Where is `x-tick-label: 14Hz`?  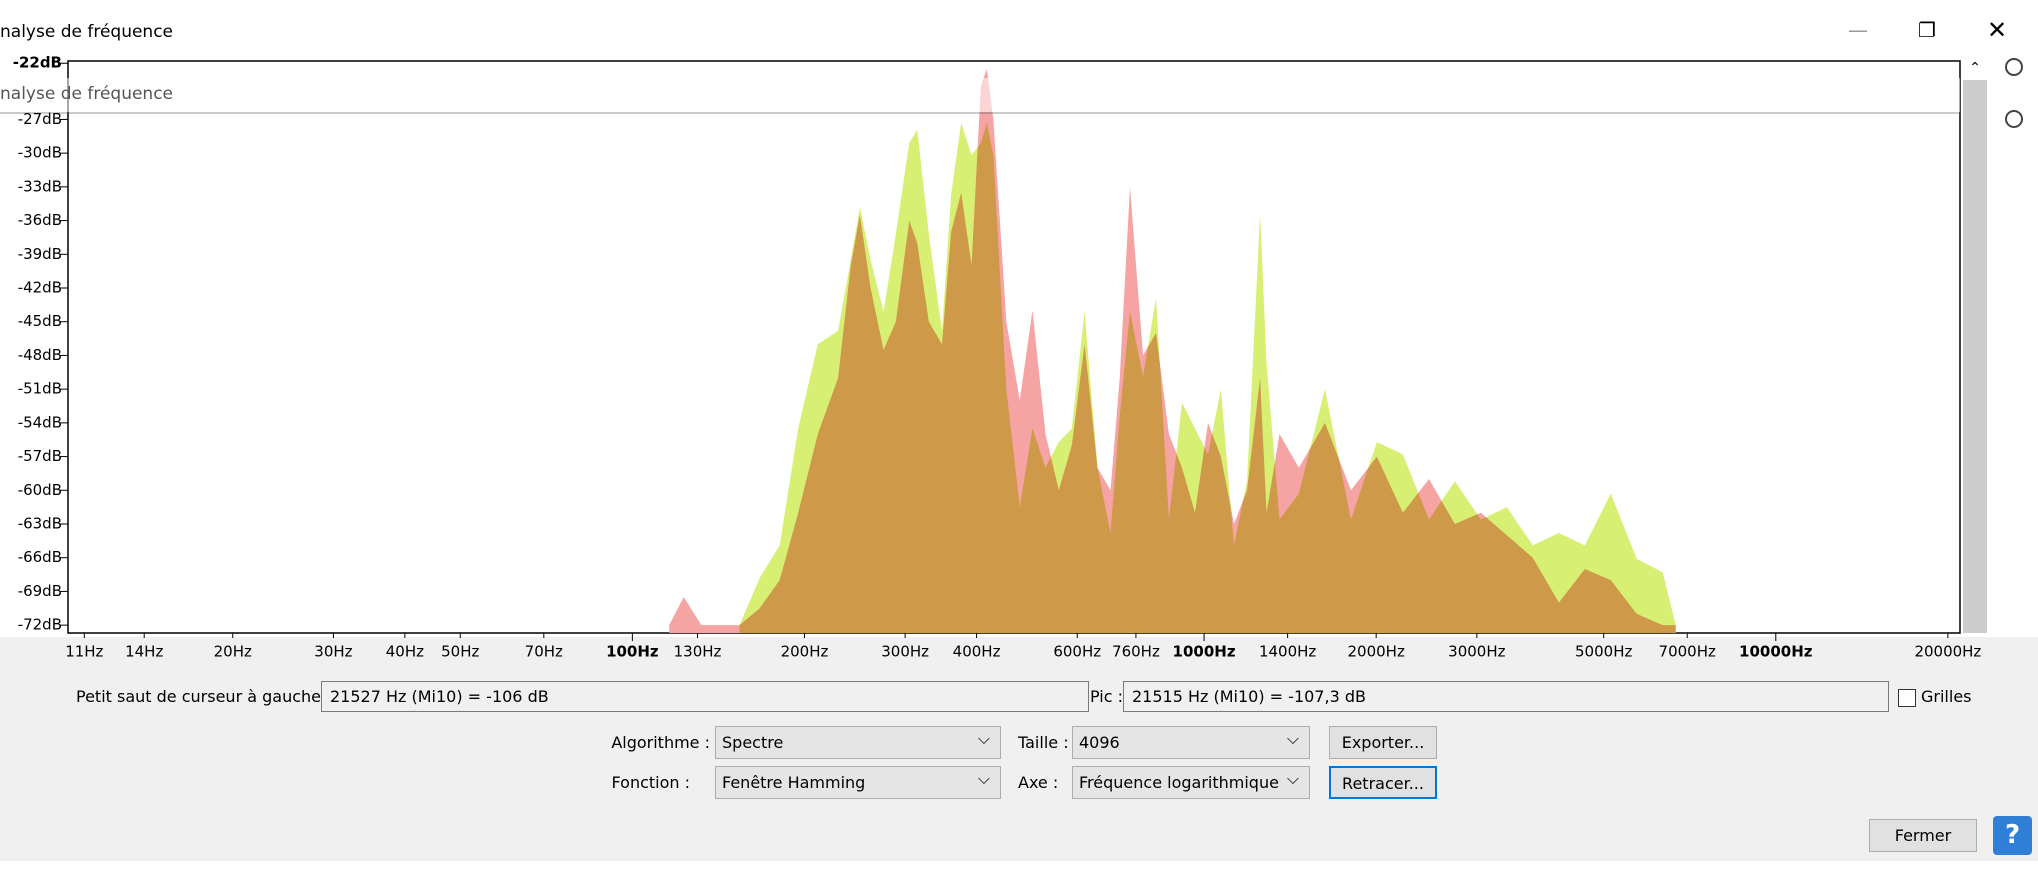 x-tick-label: 14Hz is located at coordinates (144, 652).